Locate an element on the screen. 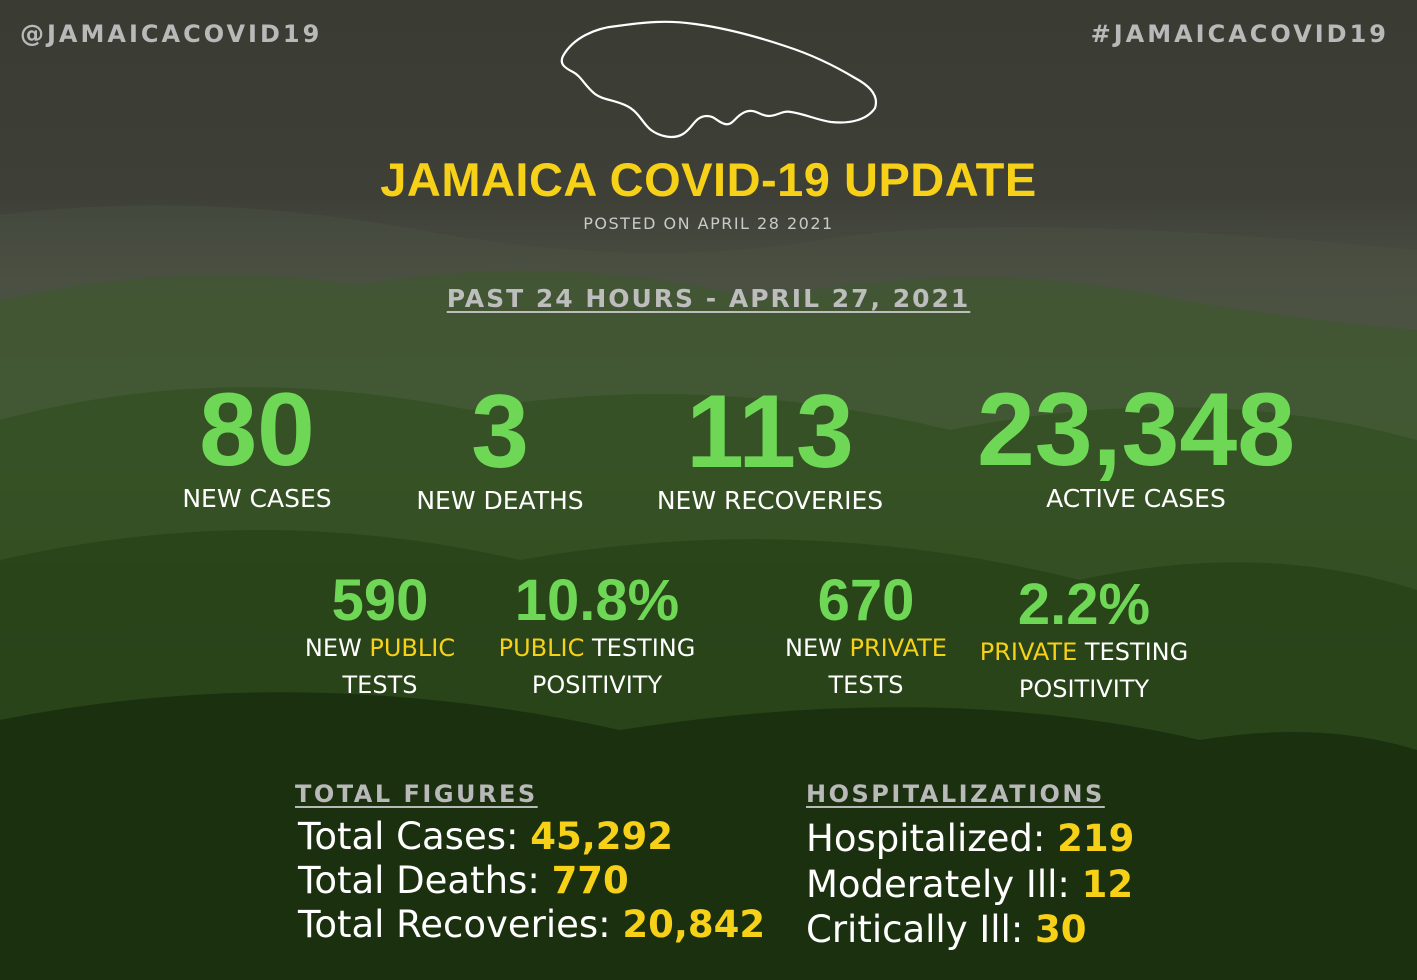 The image size is (1417, 980). total-figures-heading: TOTAL FIGURES is located at coordinates (416, 794).